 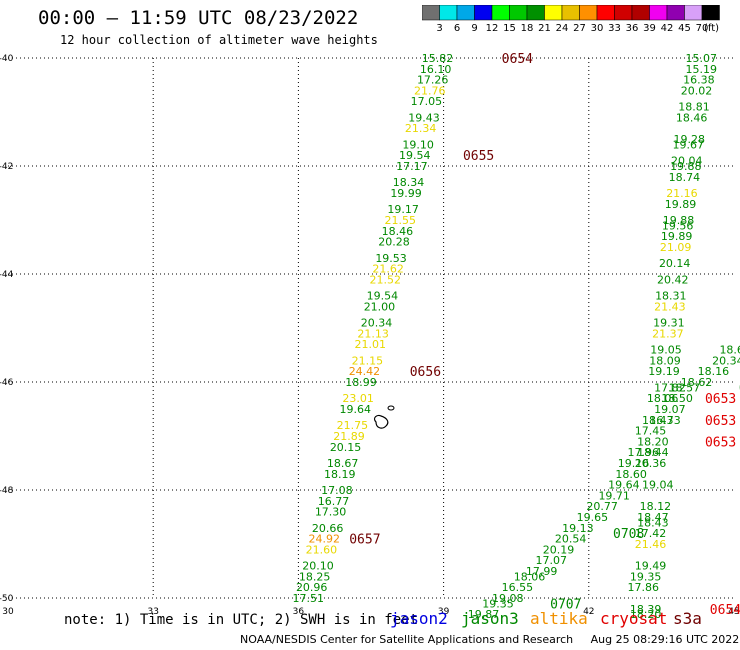 I want to click on swh-value: 19.54, so click(x=383, y=296).